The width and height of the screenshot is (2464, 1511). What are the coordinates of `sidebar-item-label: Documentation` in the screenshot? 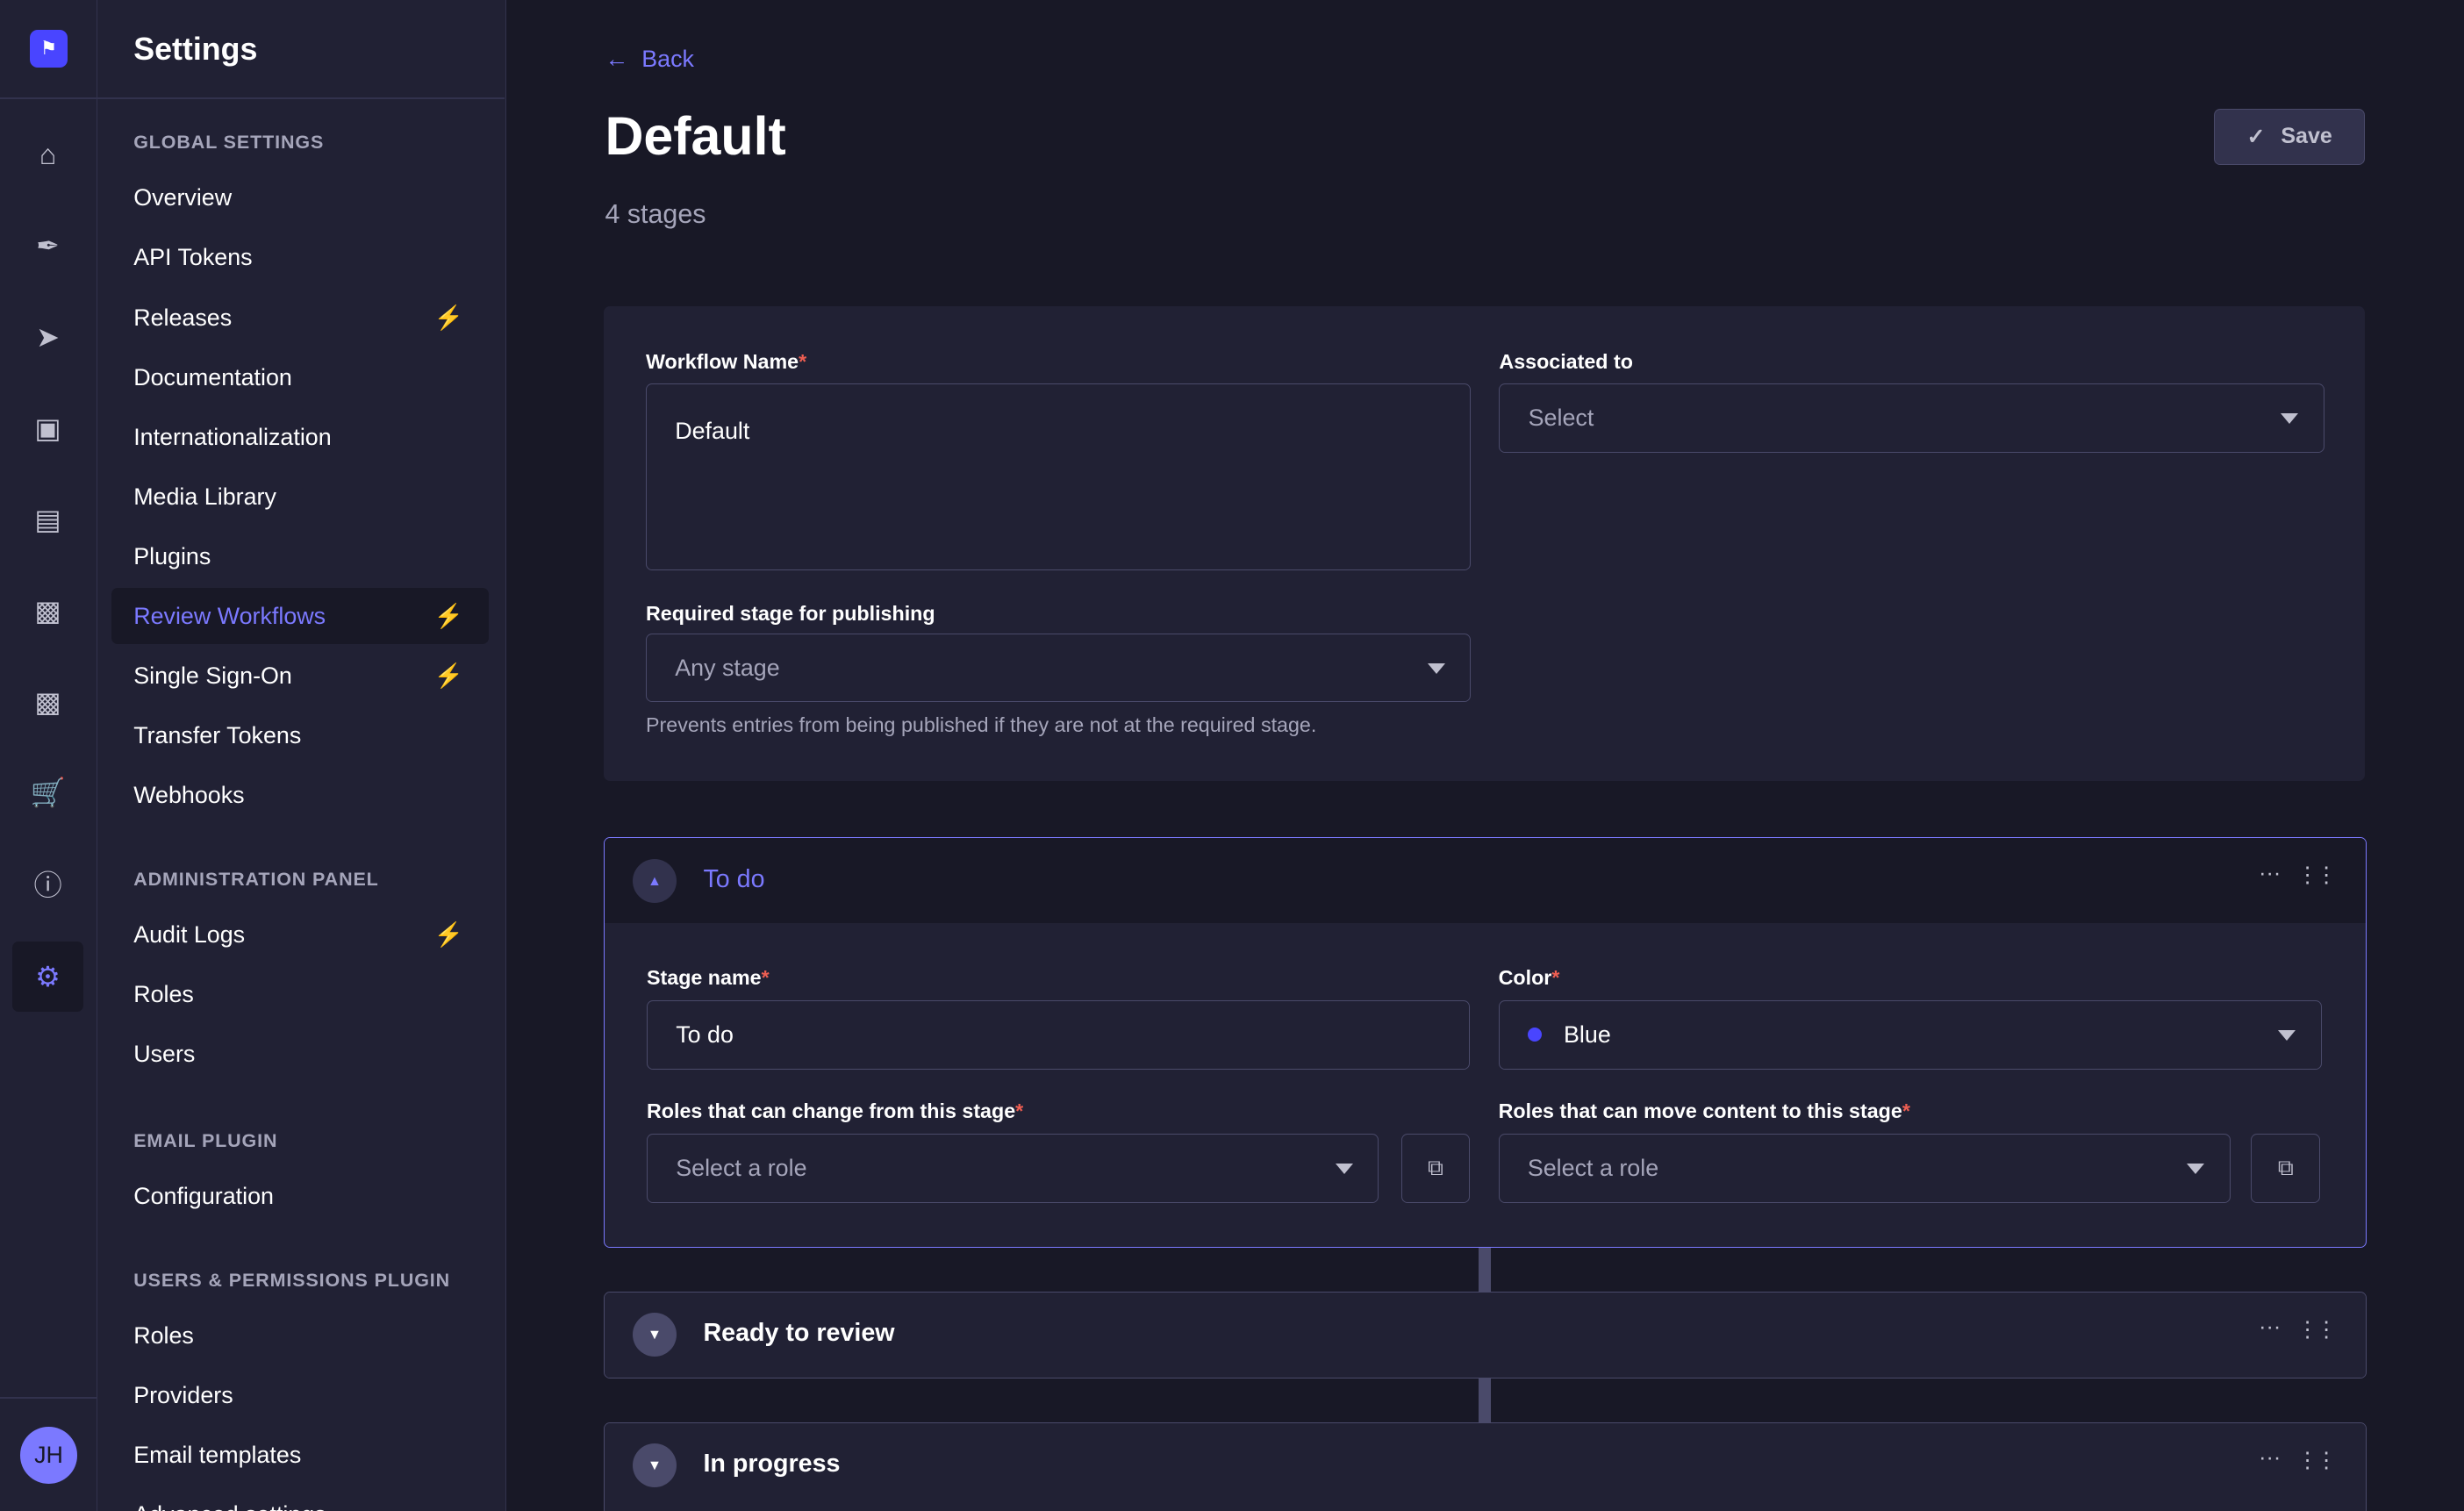 It's located at (212, 376).